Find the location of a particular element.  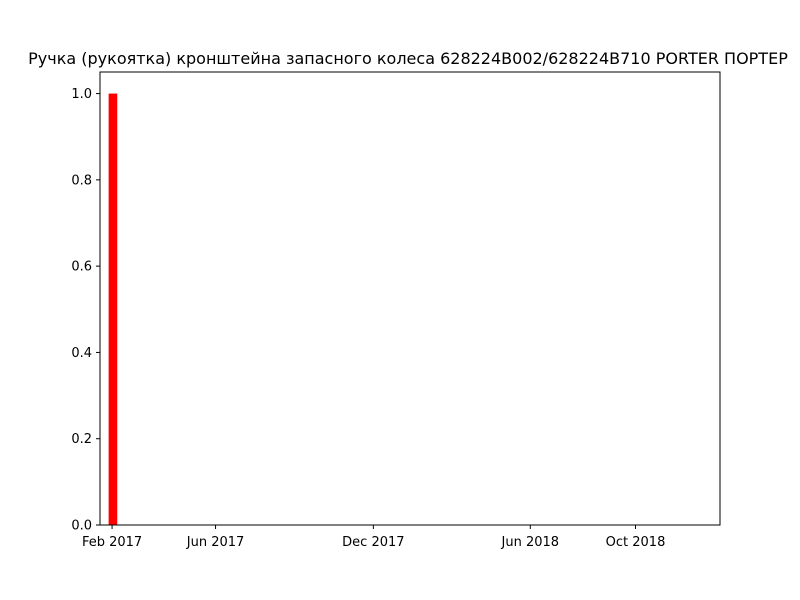

y-tick-label-0: 0.0 is located at coordinates (81, 526).